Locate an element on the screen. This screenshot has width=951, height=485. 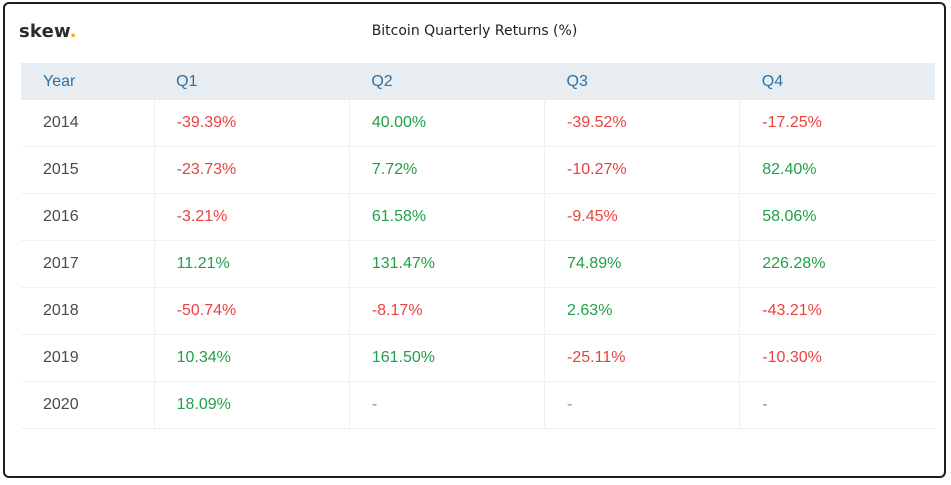
header-q2: Q2 is located at coordinates (382, 81).